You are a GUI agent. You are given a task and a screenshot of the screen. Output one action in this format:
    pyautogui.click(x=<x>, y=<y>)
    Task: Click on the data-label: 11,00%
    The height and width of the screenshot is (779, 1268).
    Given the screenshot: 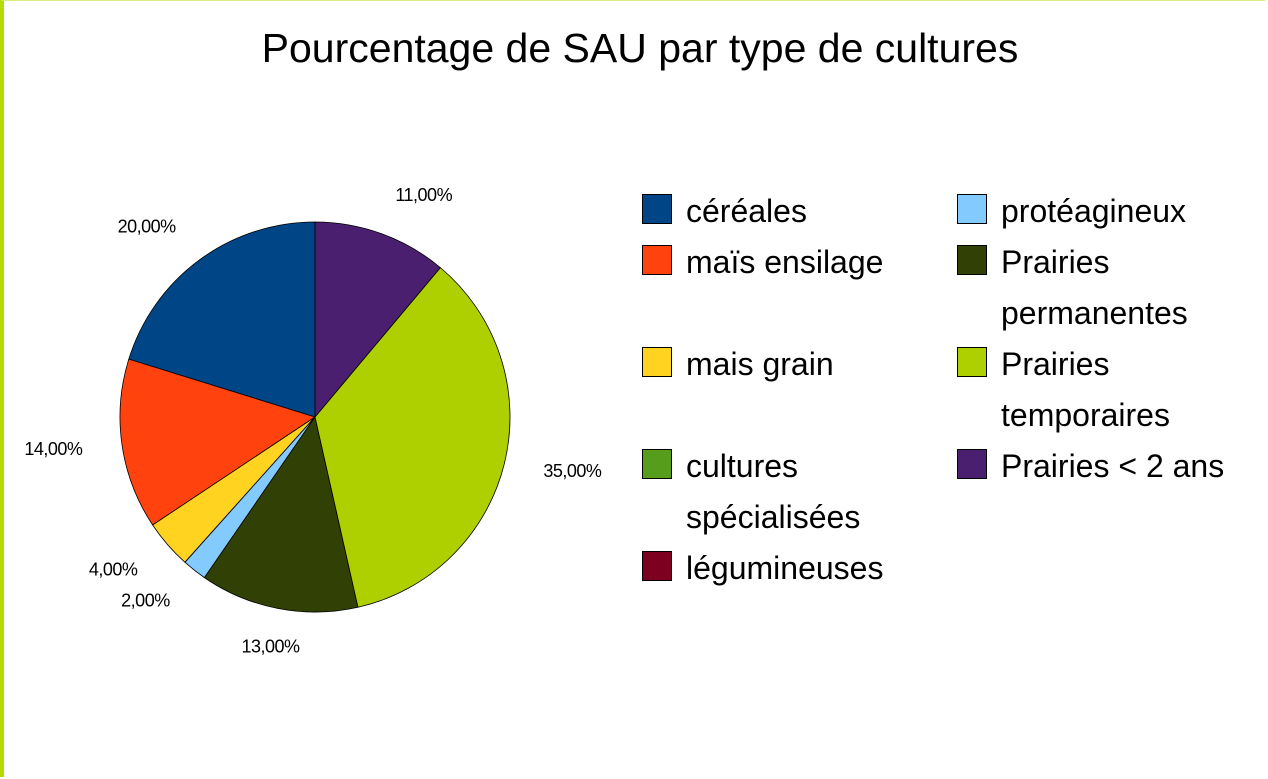 What is the action you would take?
    pyautogui.click(x=423, y=195)
    